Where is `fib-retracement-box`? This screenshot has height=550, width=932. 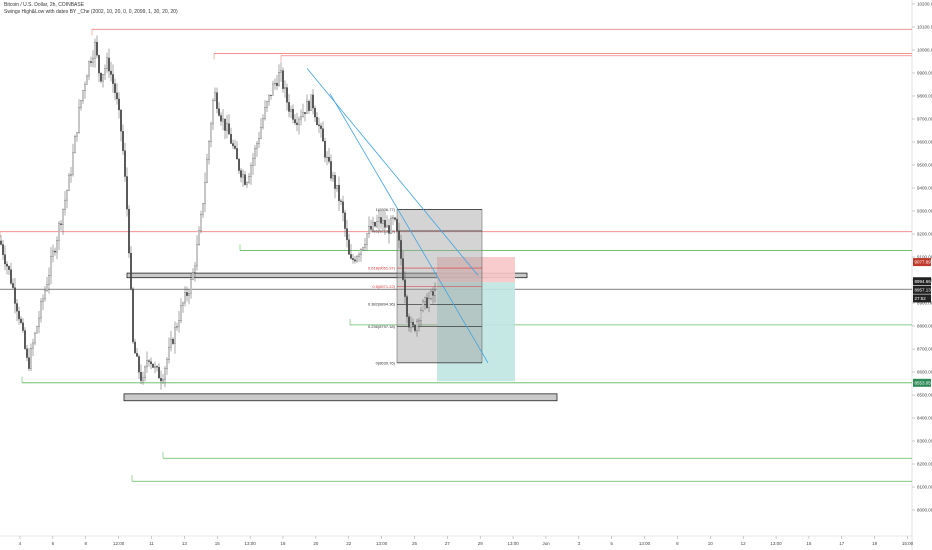
fib-retracement-box is located at coordinates (439, 286).